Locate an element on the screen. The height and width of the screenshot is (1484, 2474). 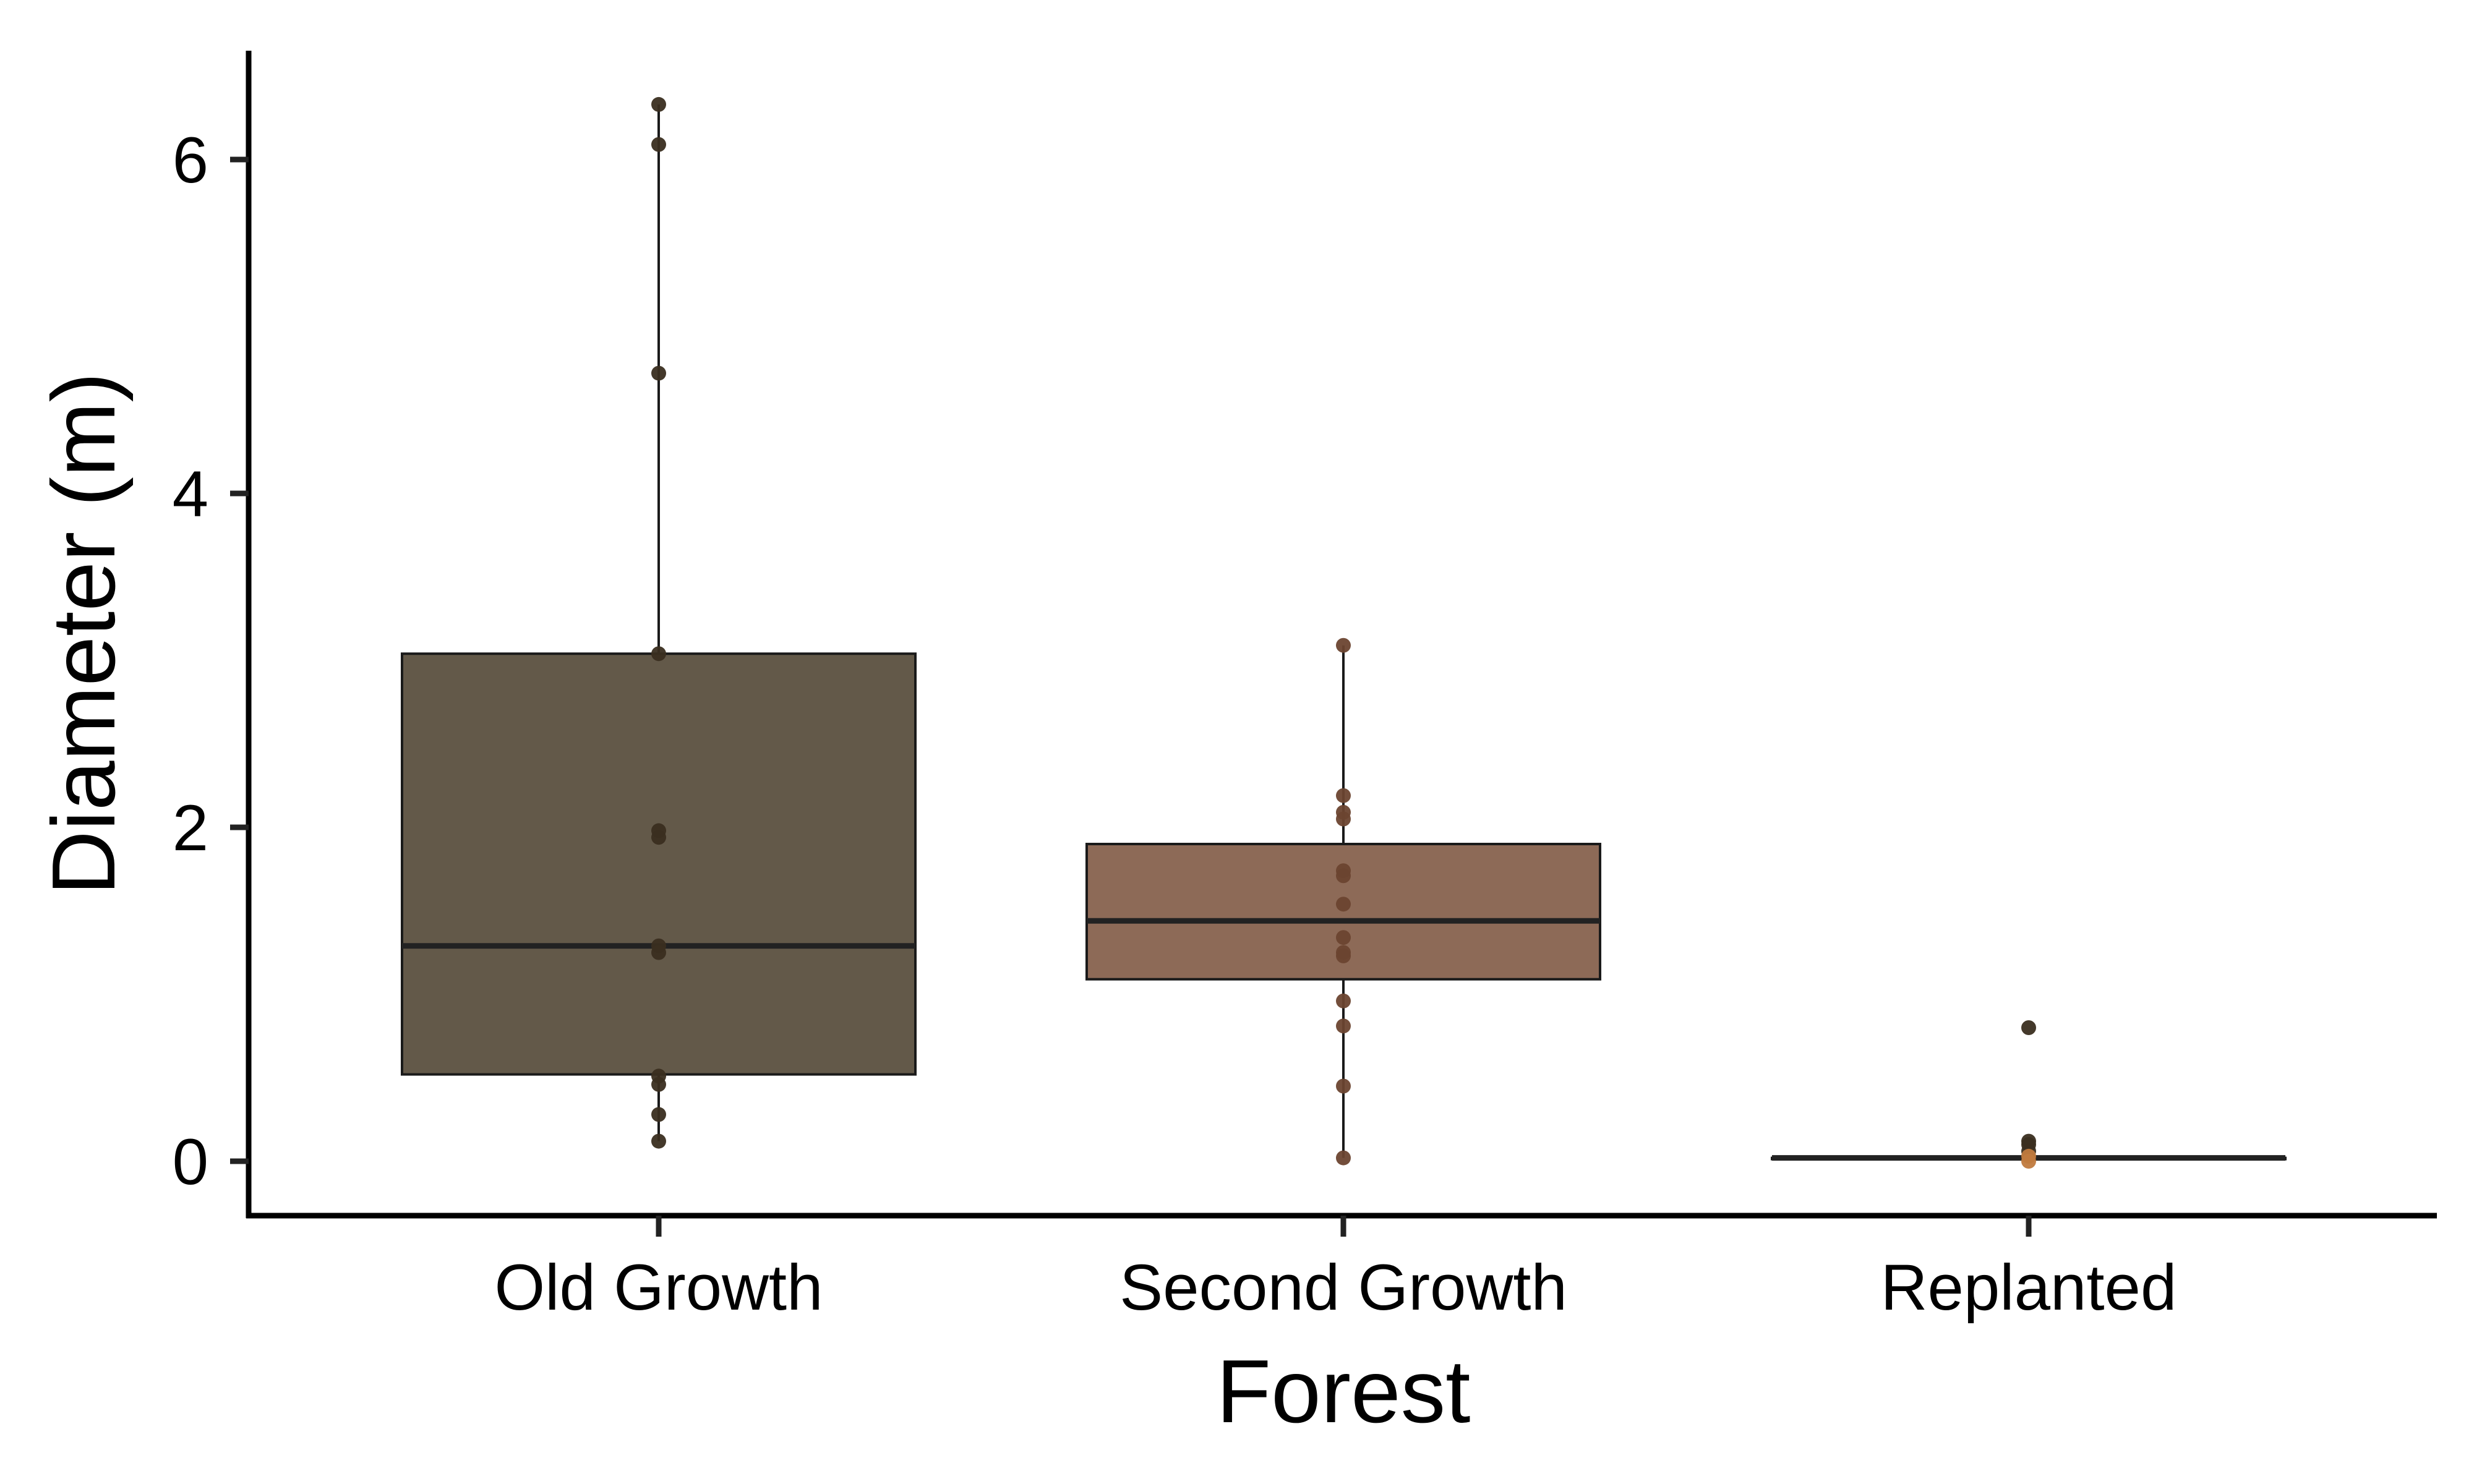
box-group-old-growth is located at coordinates (659, 622).